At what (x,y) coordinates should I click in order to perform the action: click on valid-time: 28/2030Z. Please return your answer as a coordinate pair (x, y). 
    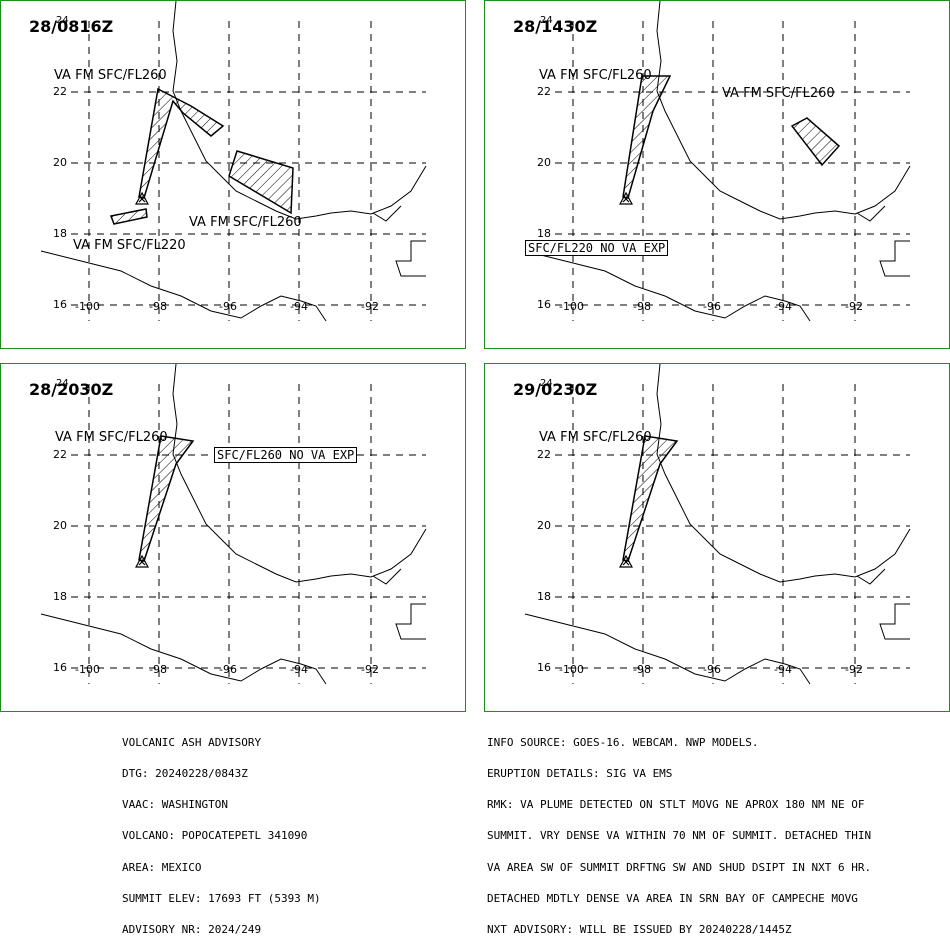
    Looking at the image, I should click on (71, 389).